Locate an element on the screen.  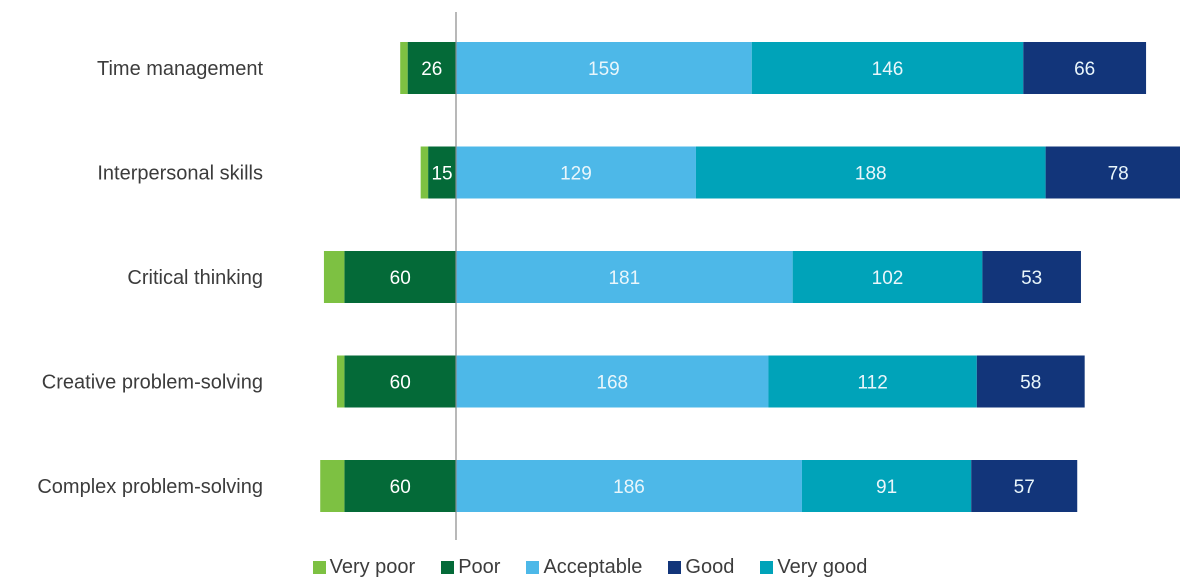
data-label-good-complex-problem-solving: 57 is located at coordinates (1024, 487).